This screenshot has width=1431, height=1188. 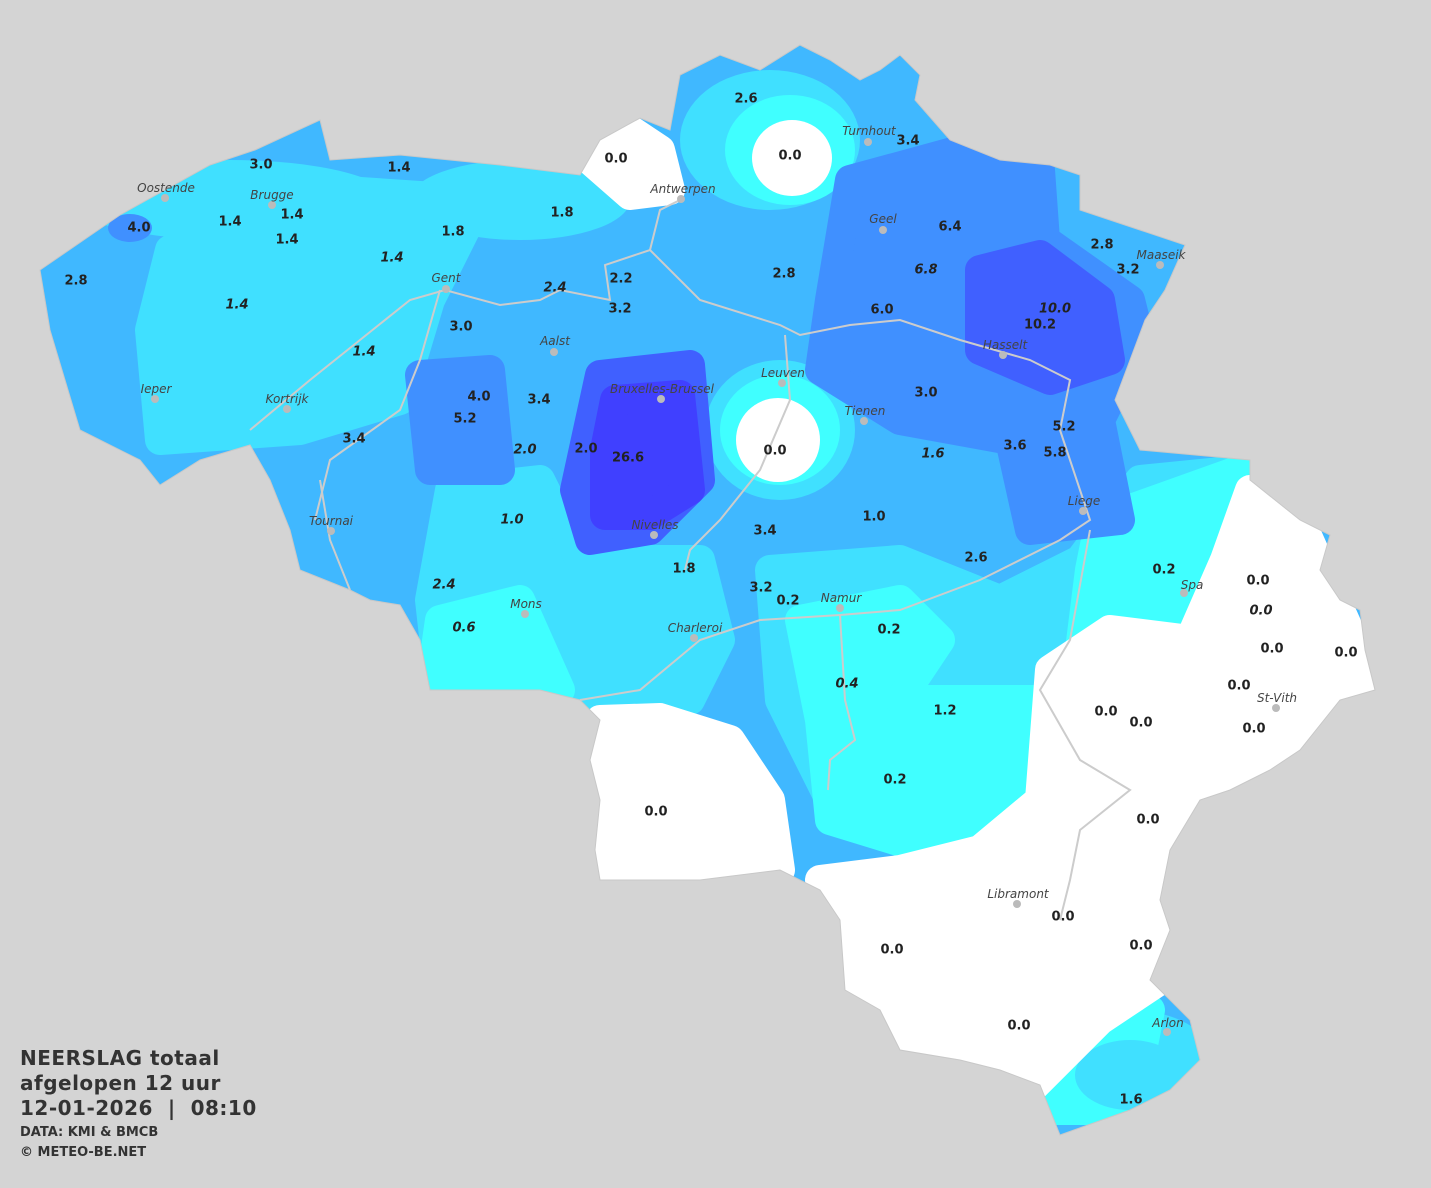 What do you see at coordinates (554, 288) in the screenshot?
I see `station-value: 2.4` at bounding box center [554, 288].